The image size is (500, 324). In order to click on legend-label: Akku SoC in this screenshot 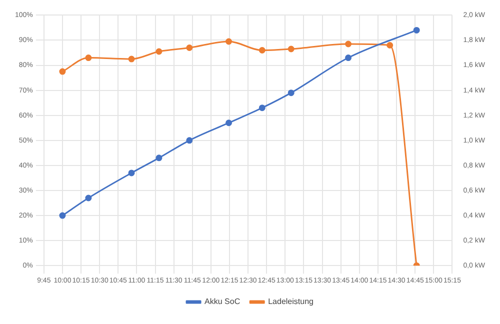, I will do `click(222, 301)`.